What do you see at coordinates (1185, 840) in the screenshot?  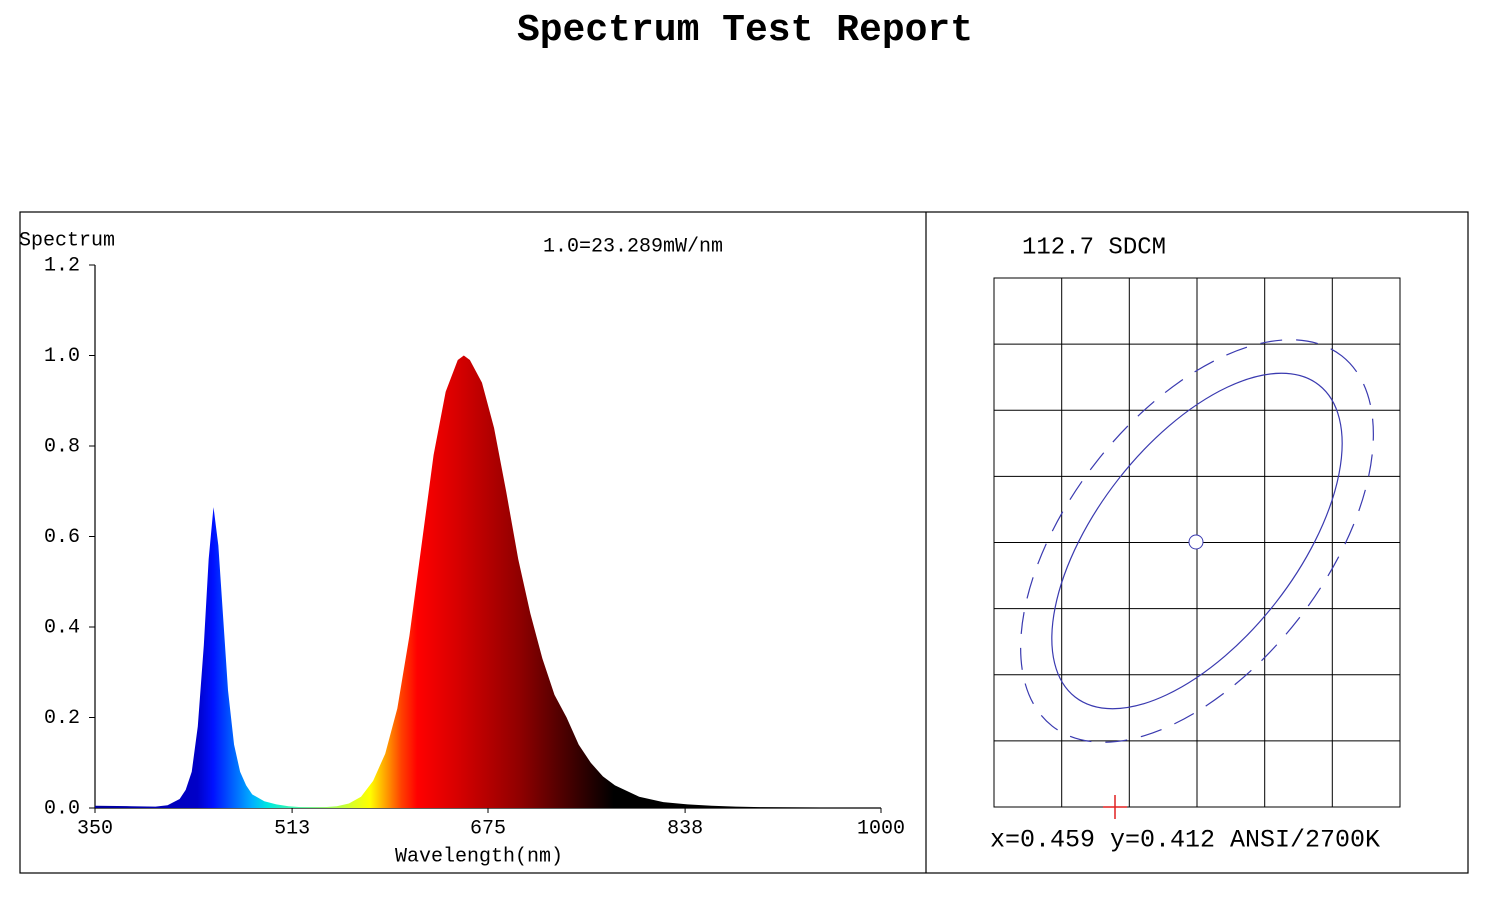 I see `coordinates: x=0.459 y=0.412 ANSI/2700K` at bounding box center [1185, 840].